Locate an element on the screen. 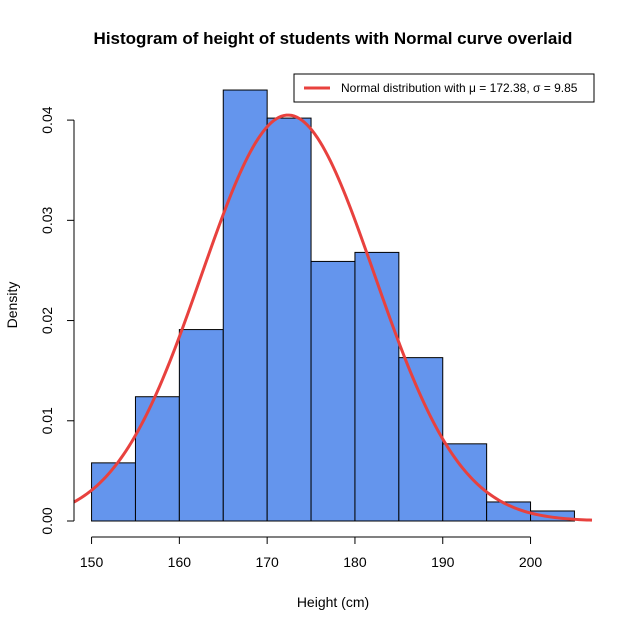  x-tick-label: 190 is located at coordinates (443, 562).